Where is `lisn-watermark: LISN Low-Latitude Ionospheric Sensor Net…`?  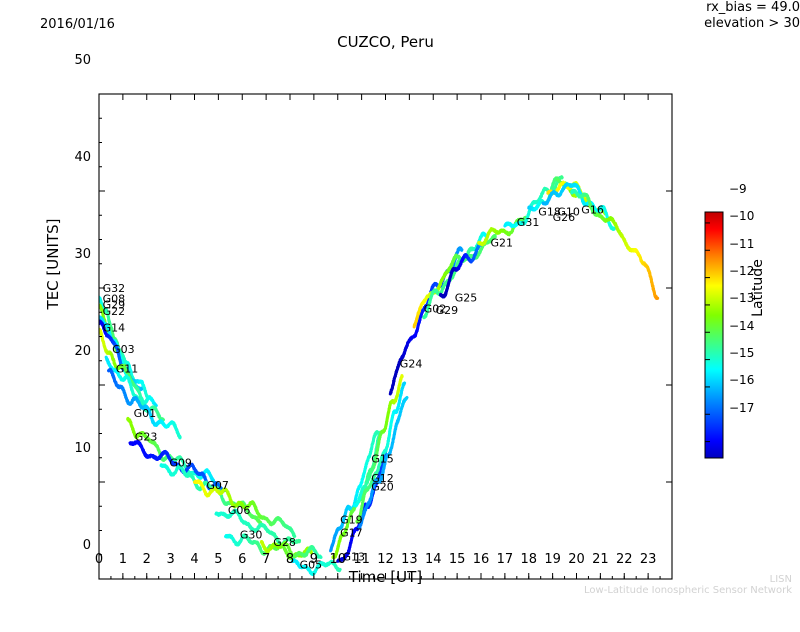 lisn-watermark: LISN Low-Latitude Ionospheric Sensor Net… is located at coordinates (688, 585).